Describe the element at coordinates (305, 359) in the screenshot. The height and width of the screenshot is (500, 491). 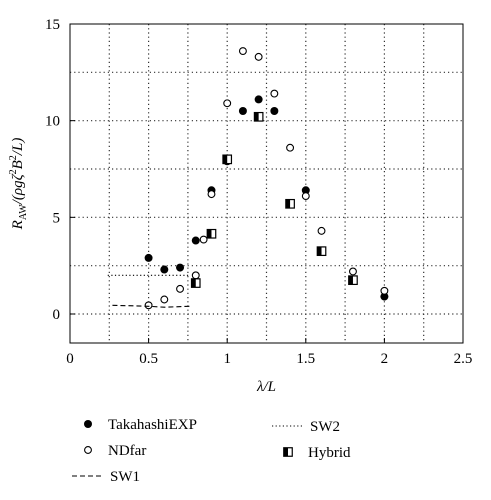
I see `x-tick-label: 1.5` at that location.